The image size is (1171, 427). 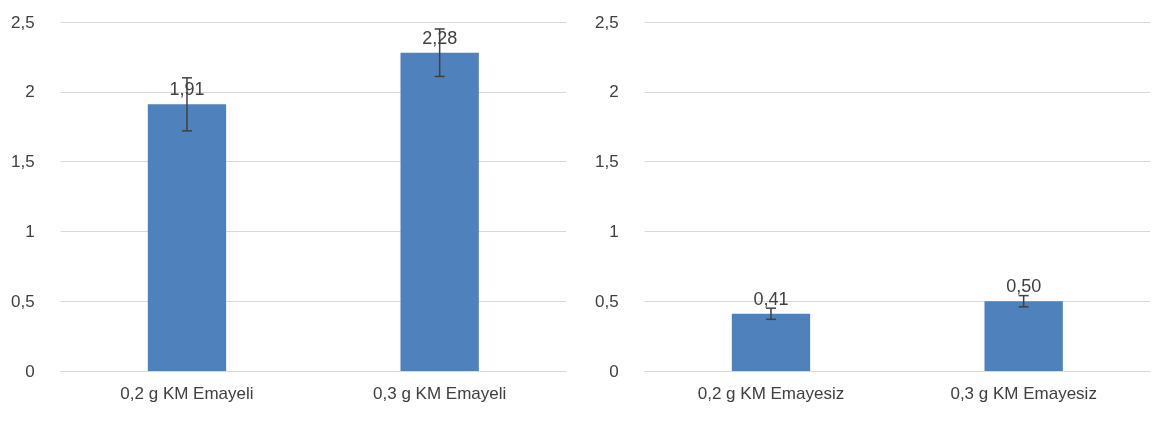 What do you see at coordinates (771, 393) in the screenshot?
I see `x-tick-label: 0,2 g KM Emayesiz` at bounding box center [771, 393].